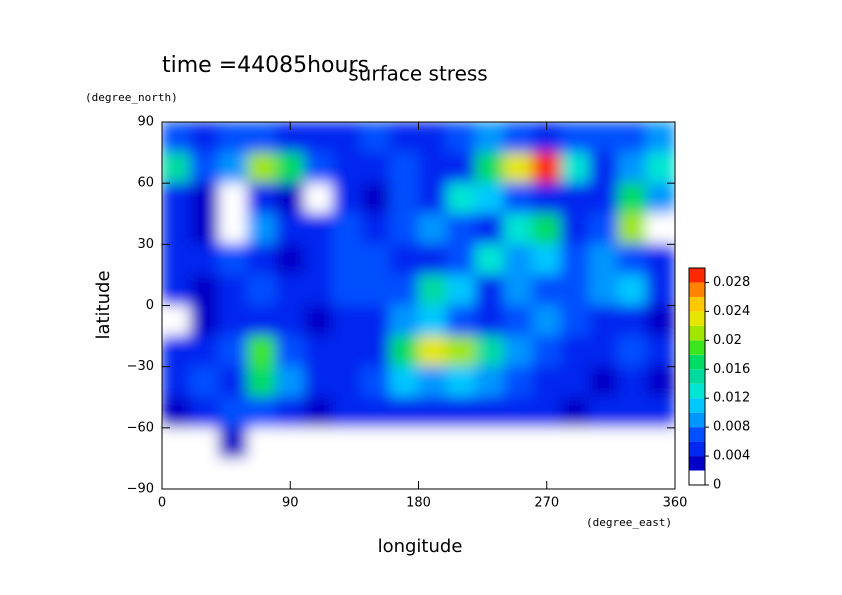  What do you see at coordinates (140, 366) in the screenshot?
I see `y-tick-label: −30` at bounding box center [140, 366].